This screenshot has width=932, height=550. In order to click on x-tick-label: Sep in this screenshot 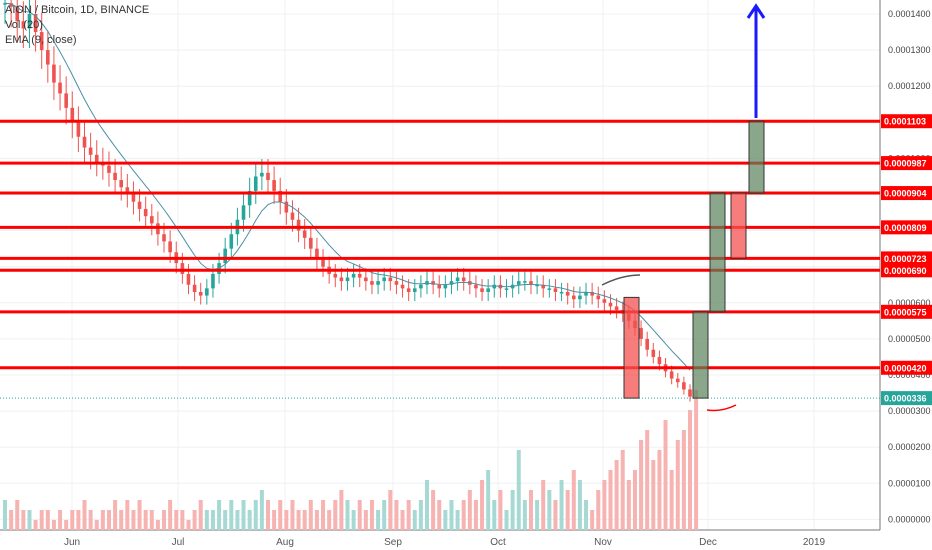, I will do `click(393, 542)`.